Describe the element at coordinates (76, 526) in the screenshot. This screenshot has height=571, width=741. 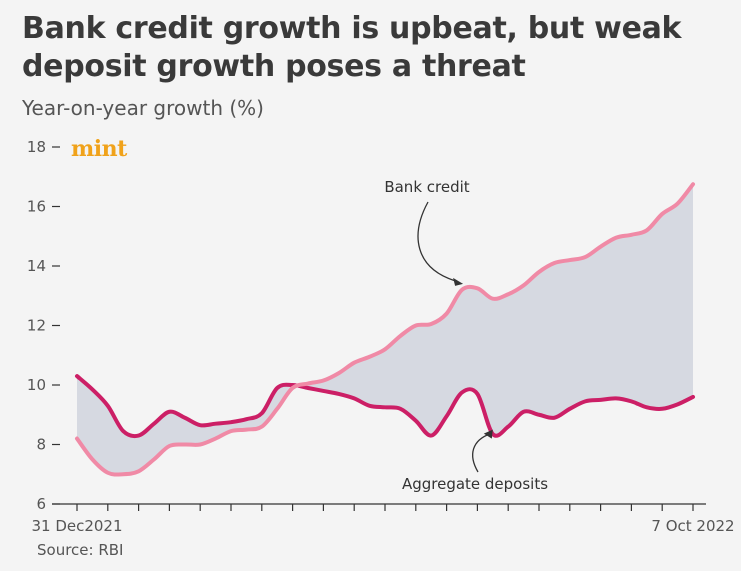
I see `x-tick-label: 31 Dec2021` at that location.